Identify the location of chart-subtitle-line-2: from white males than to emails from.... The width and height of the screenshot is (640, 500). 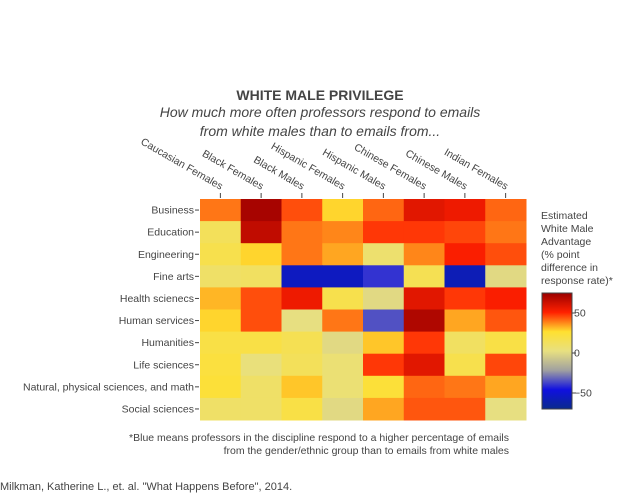
(320, 131).